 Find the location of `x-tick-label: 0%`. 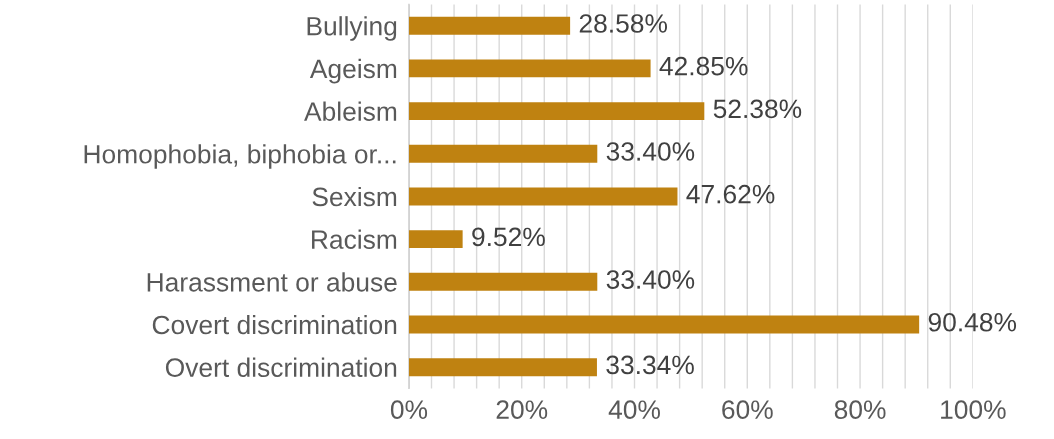

x-tick-label: 0% is located at coordinates (409, 410).